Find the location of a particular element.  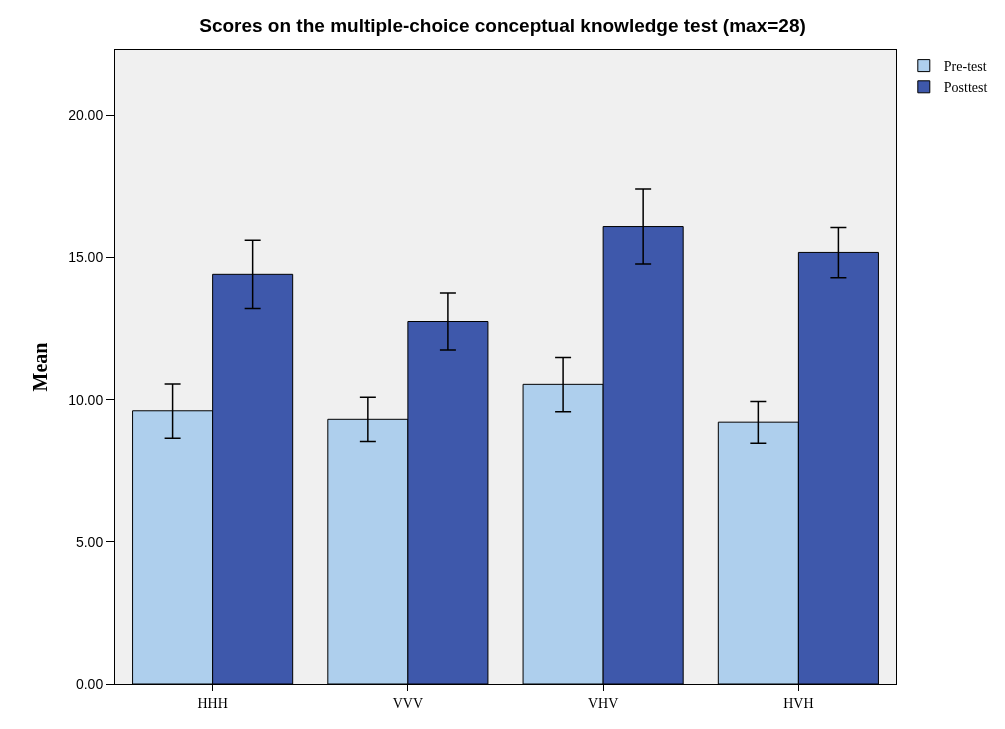

legend-label: Pre-test is located at coordinates (965, 67).